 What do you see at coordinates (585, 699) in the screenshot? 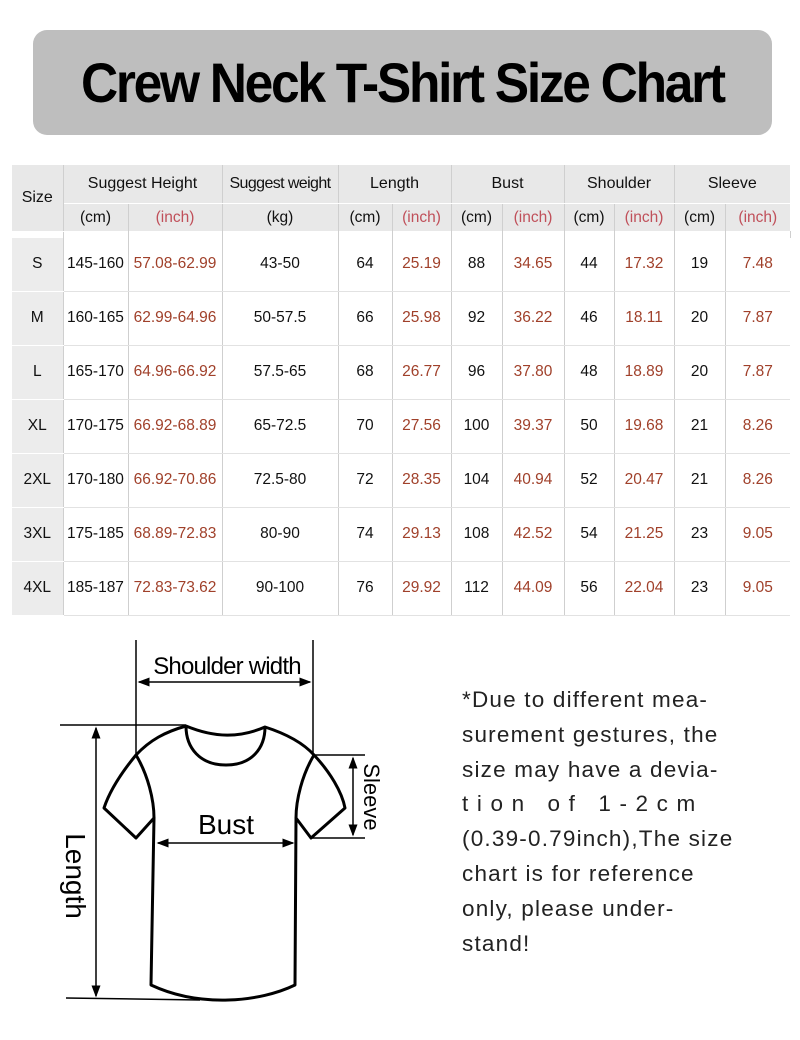
I see `note-line: *Due to different mea-` at bounding box center [585, 699].